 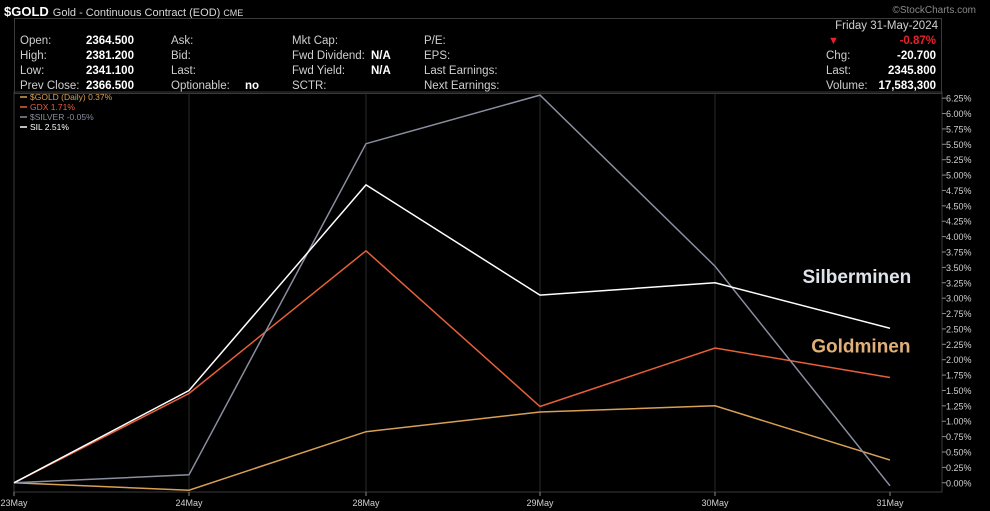 I want to click on fwd-dividend-value: N/A, so click(x=381, y=56).